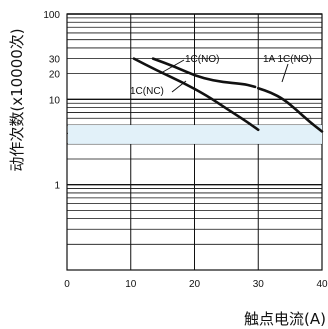 The width and height of the screenshot is (328, 329). I want to click on y-tick-label: 10, so click(55, 100).